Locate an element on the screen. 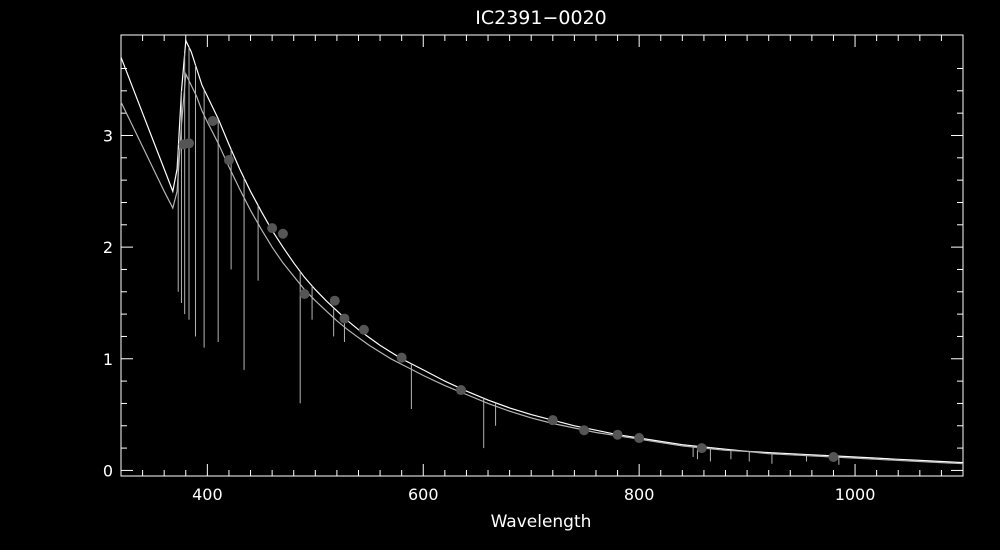  x-tick-label: 800 is located at coordinates (639, 494).